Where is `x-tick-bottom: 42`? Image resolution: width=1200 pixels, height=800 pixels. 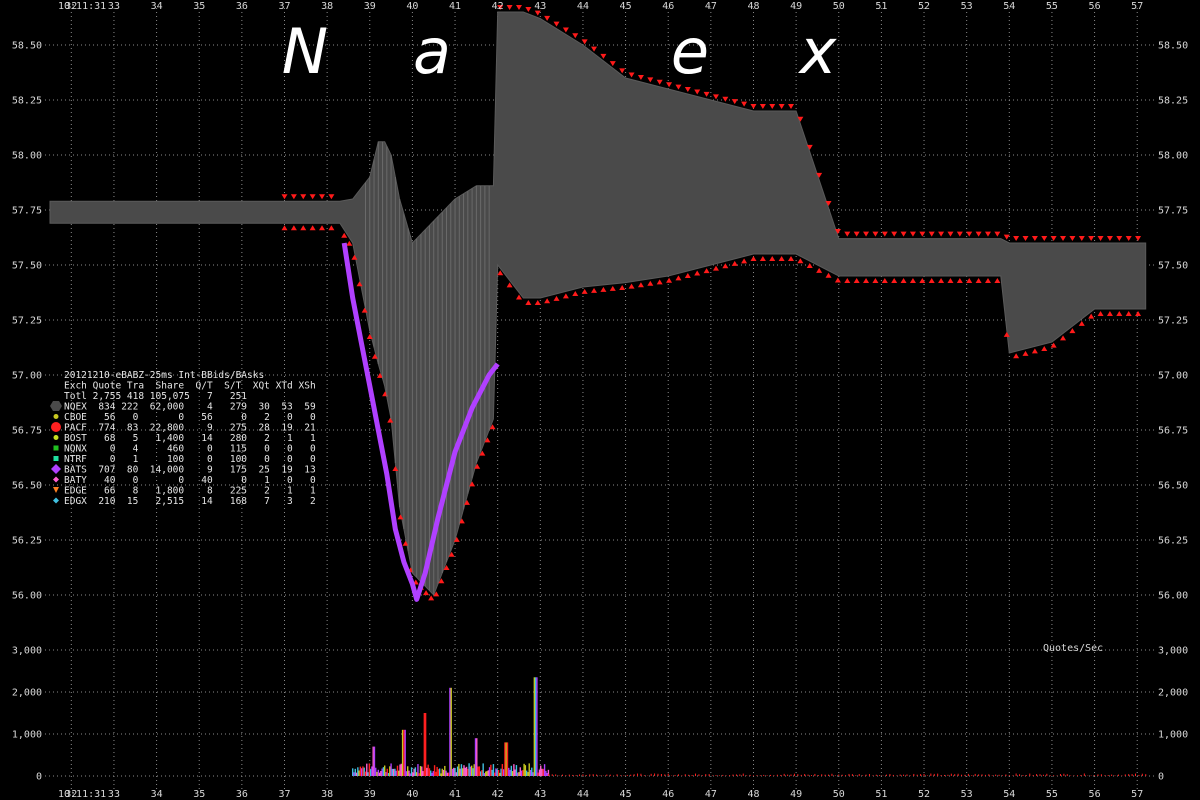 x-tick-bottom: 42 is located at coordinates (498, 794).